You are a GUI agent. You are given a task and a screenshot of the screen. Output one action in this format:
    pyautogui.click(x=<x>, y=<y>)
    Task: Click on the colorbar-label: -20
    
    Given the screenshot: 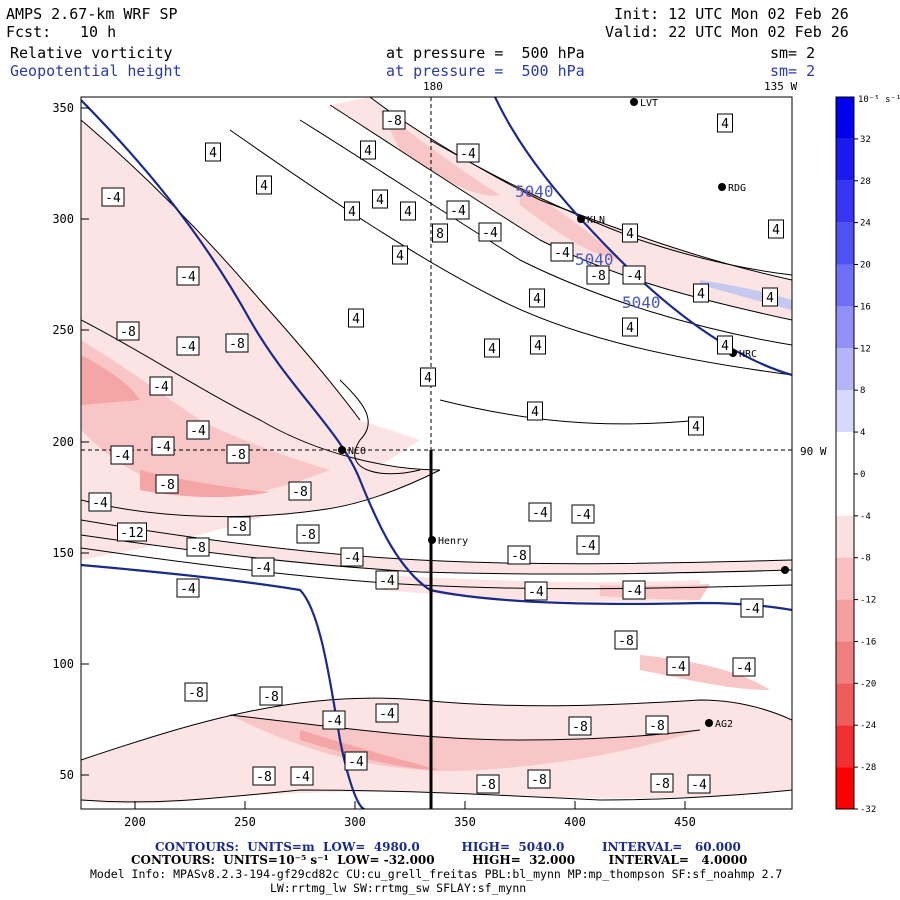 What is the action you would take?
    pyautogui.click(x=868, y=684)
    